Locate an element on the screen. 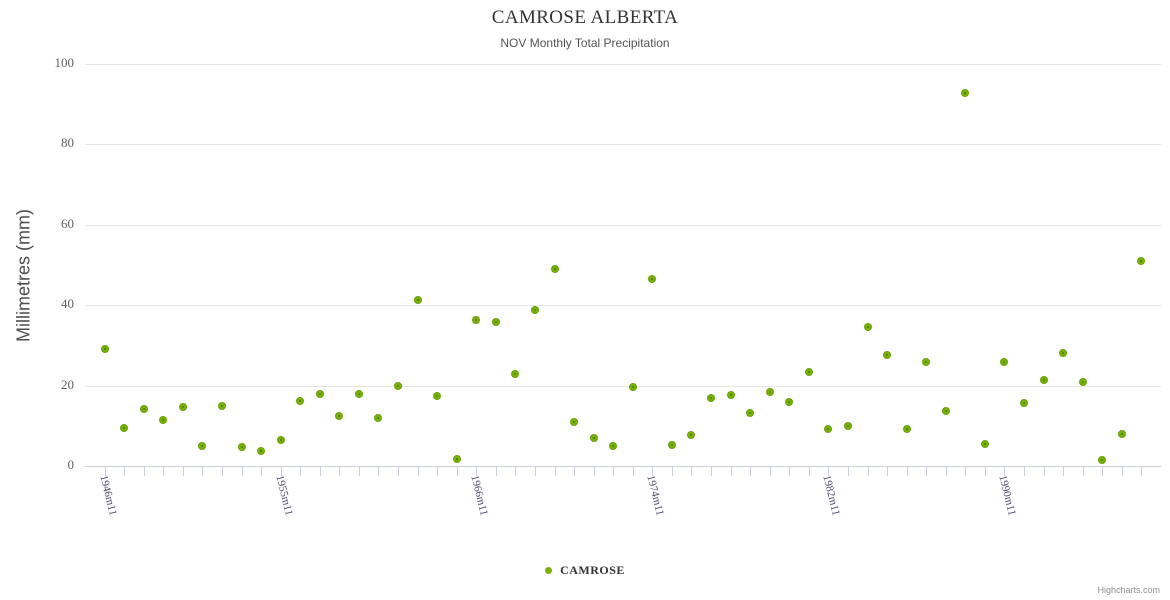 This screenshot has width=1170, height=600. y-axis-tick-label: 80 is located at coordinates (67, 143).